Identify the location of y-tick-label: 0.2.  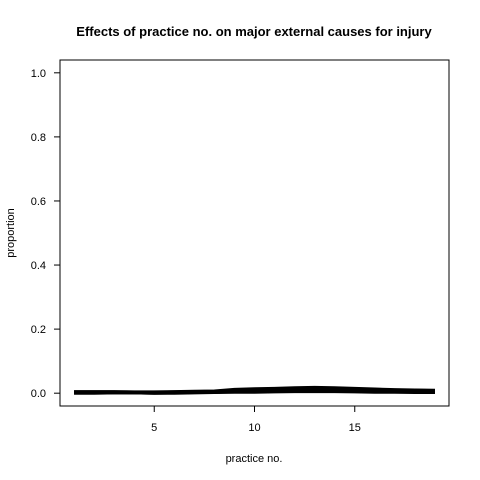
(38, 330).